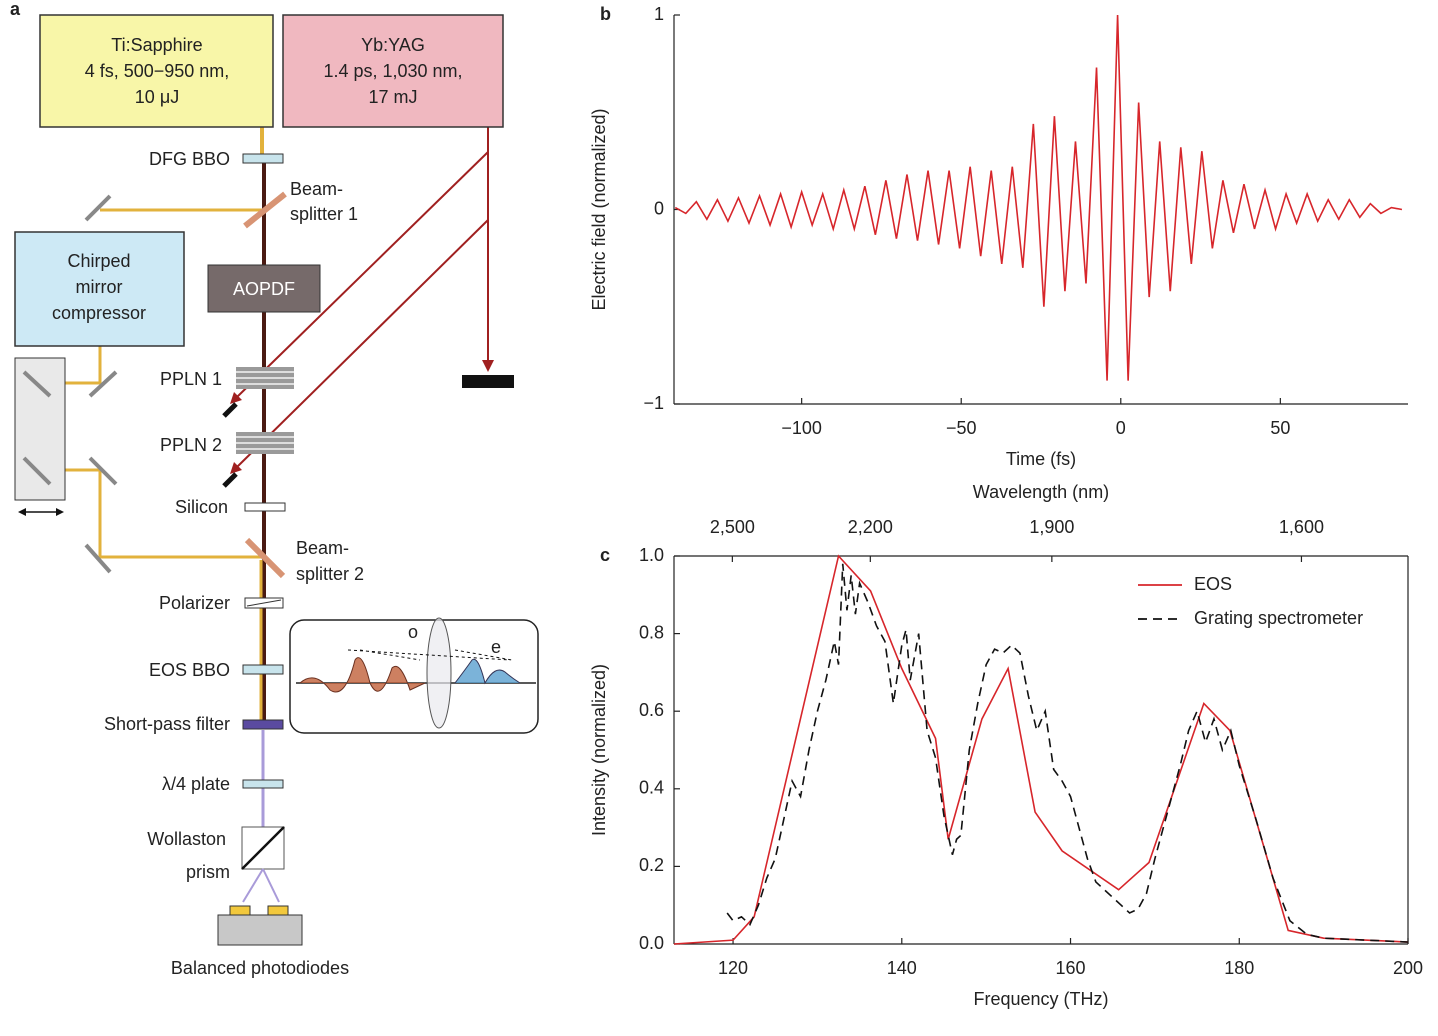 This screenshot has height=1036, width=1438. What do you see at coordinates (496, 647) in the screenshot?
I see `inset-label: e` at bounding box center [496, 647].